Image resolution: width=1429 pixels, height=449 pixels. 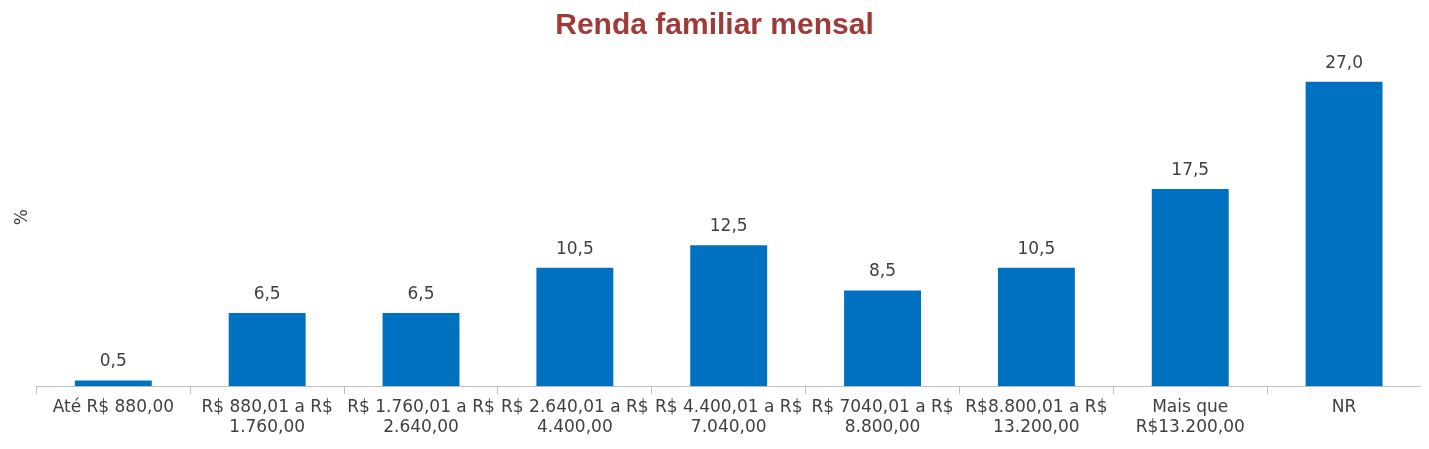 I want to click on x-tick-label: Mais que R$13.200,00, so click(x=1190, y=416).